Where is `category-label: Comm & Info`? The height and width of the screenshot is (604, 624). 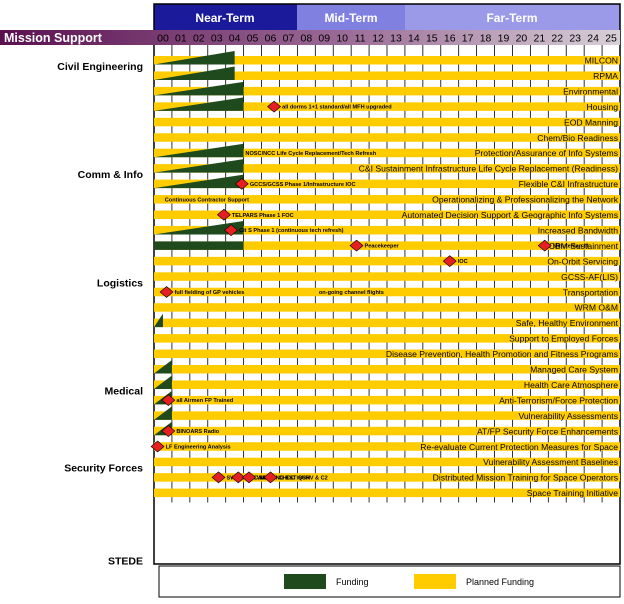
category-label: Comm & Info is located at coordinates (110, 175).